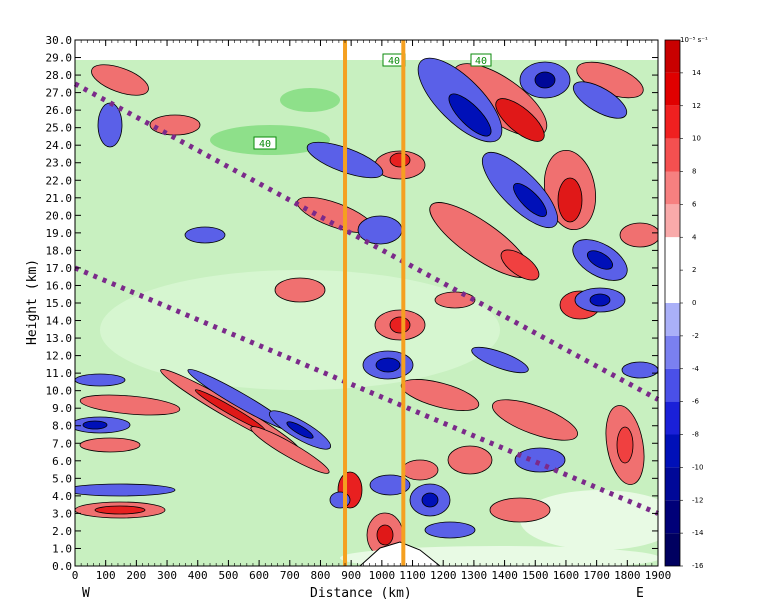  I want to click on x-tick-label: 1200, so click(443, 575).